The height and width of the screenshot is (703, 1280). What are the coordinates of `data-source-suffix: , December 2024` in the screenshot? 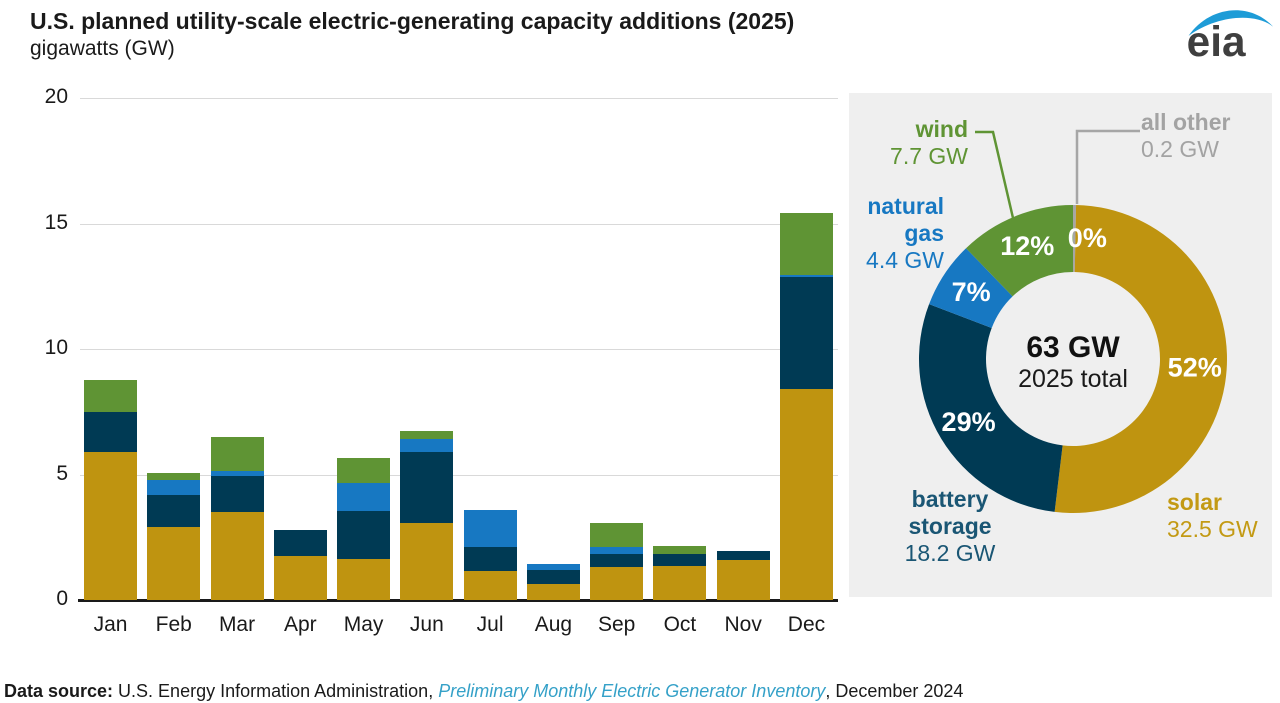 It's located at (894, 691).